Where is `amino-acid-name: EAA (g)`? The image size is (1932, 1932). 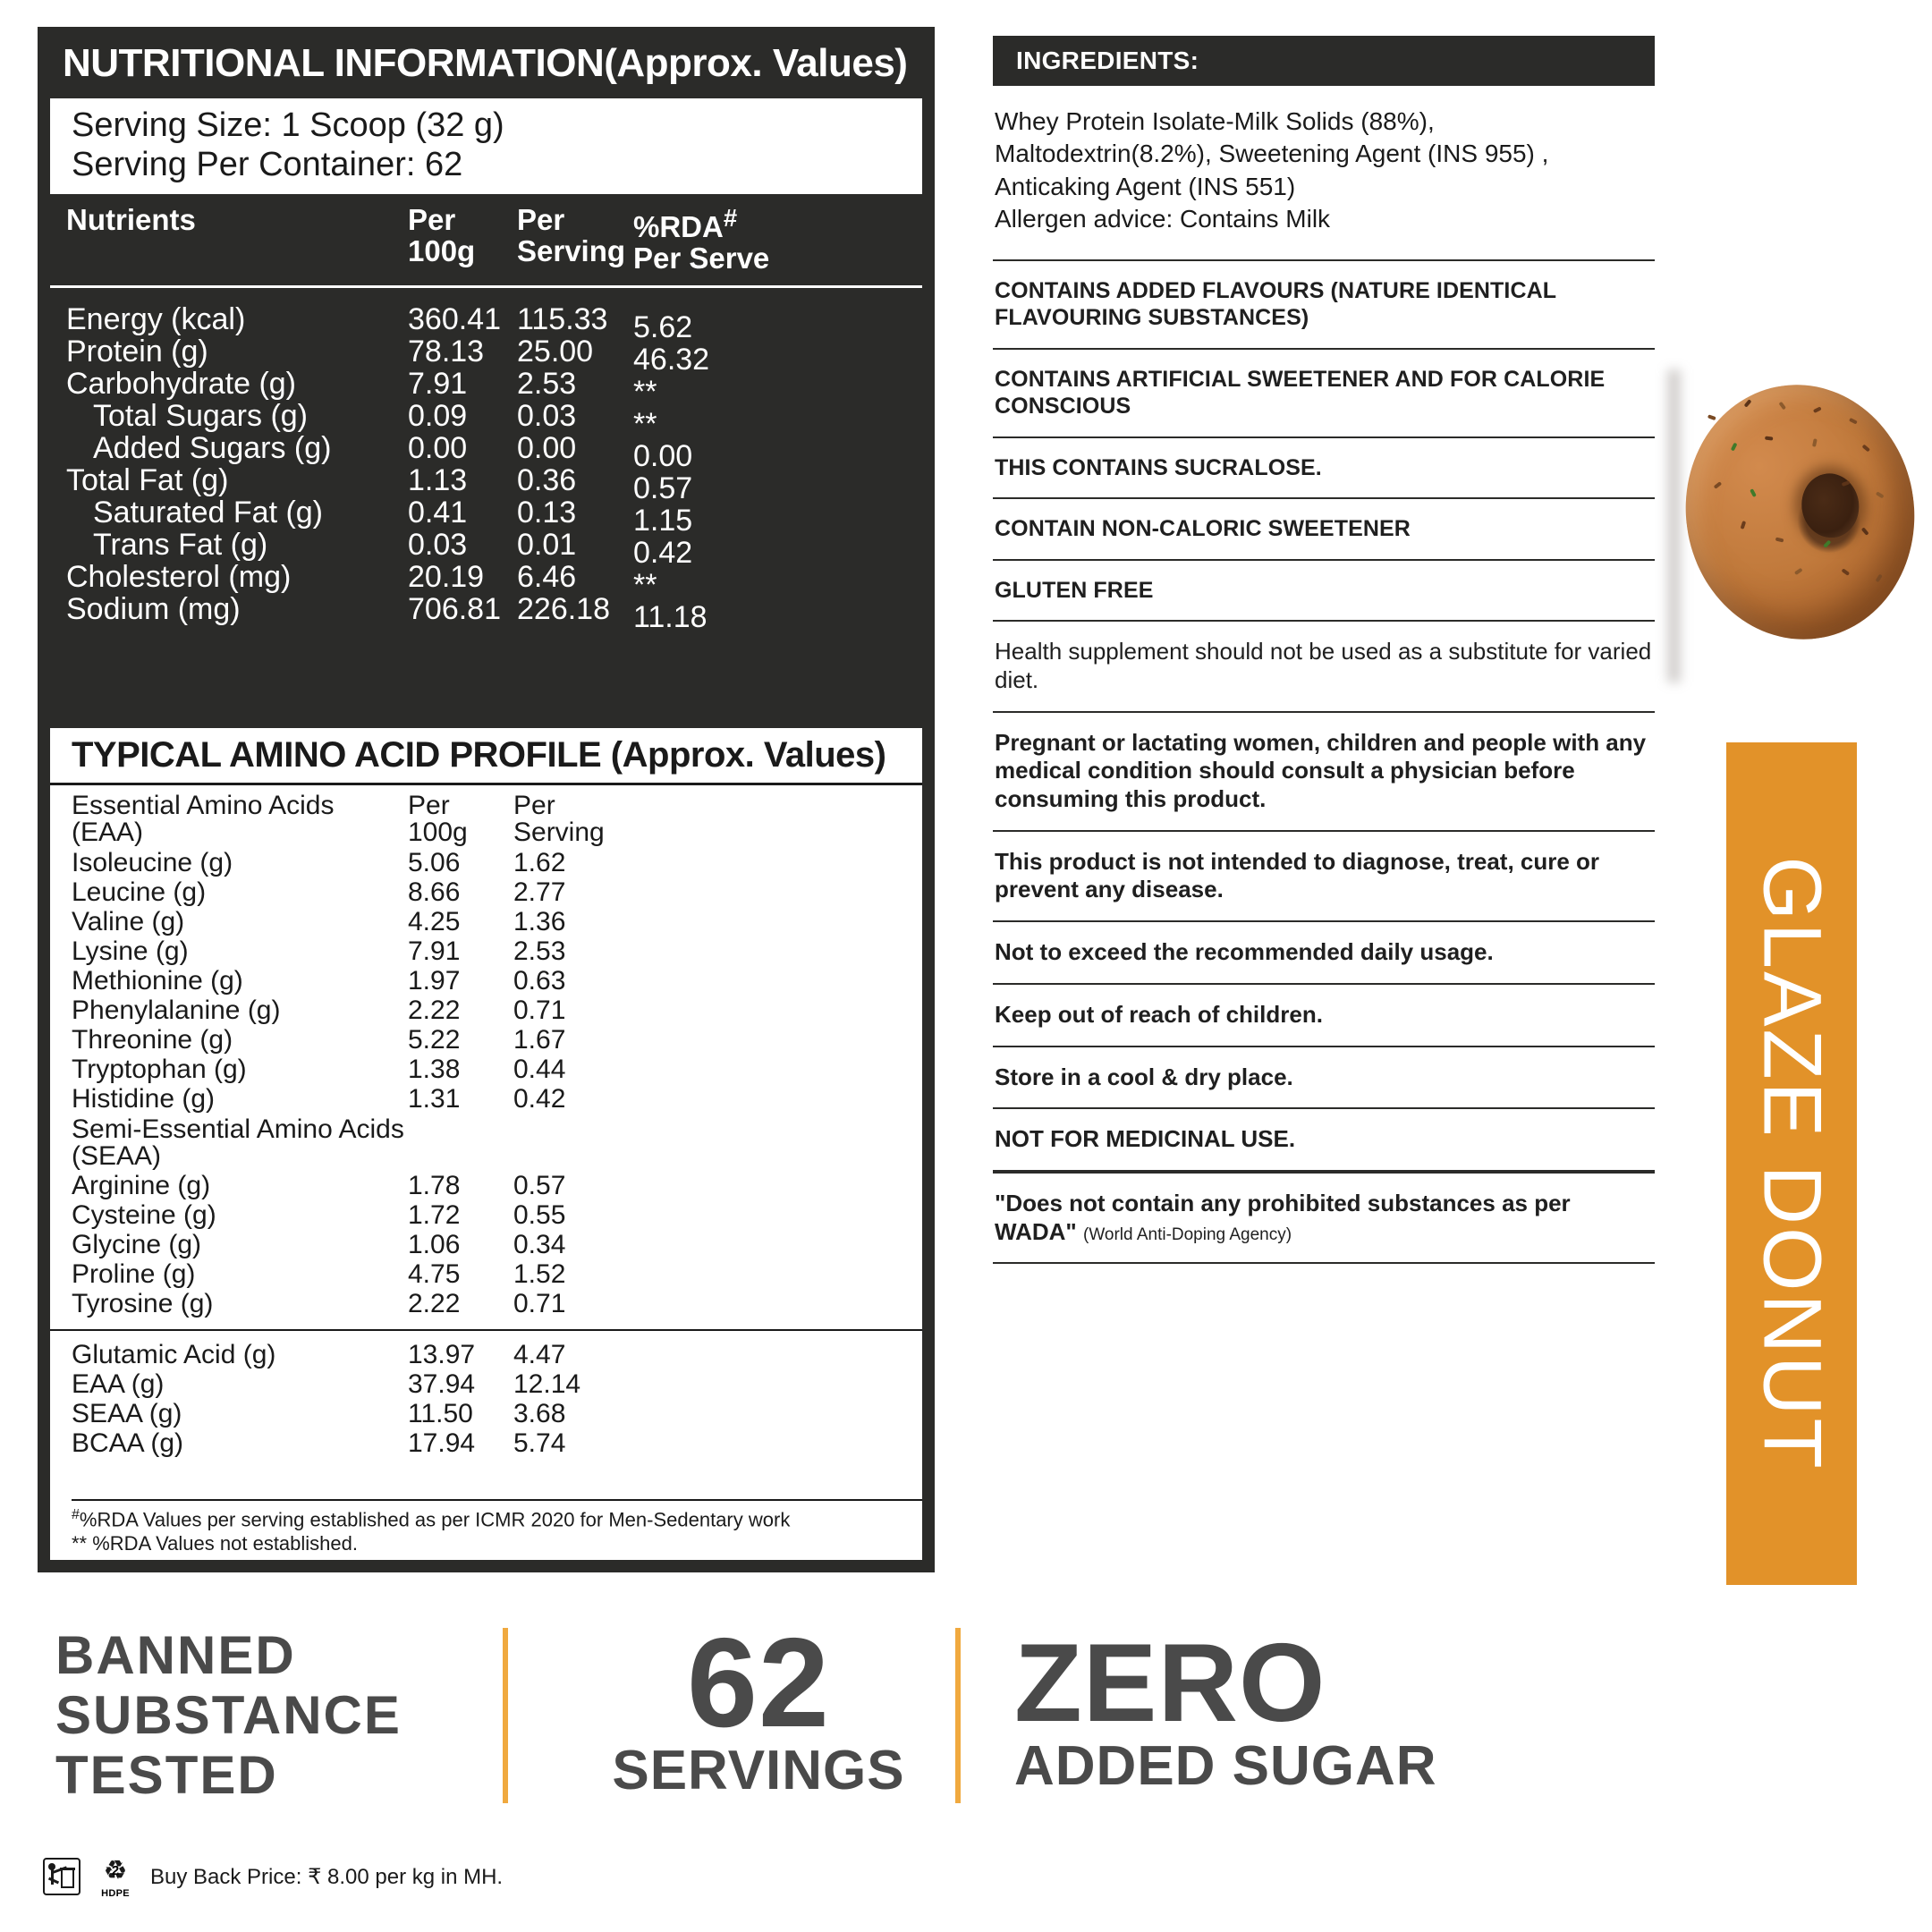
amino-acid-name: EAA (g) is located at coordinates (118, 1384).